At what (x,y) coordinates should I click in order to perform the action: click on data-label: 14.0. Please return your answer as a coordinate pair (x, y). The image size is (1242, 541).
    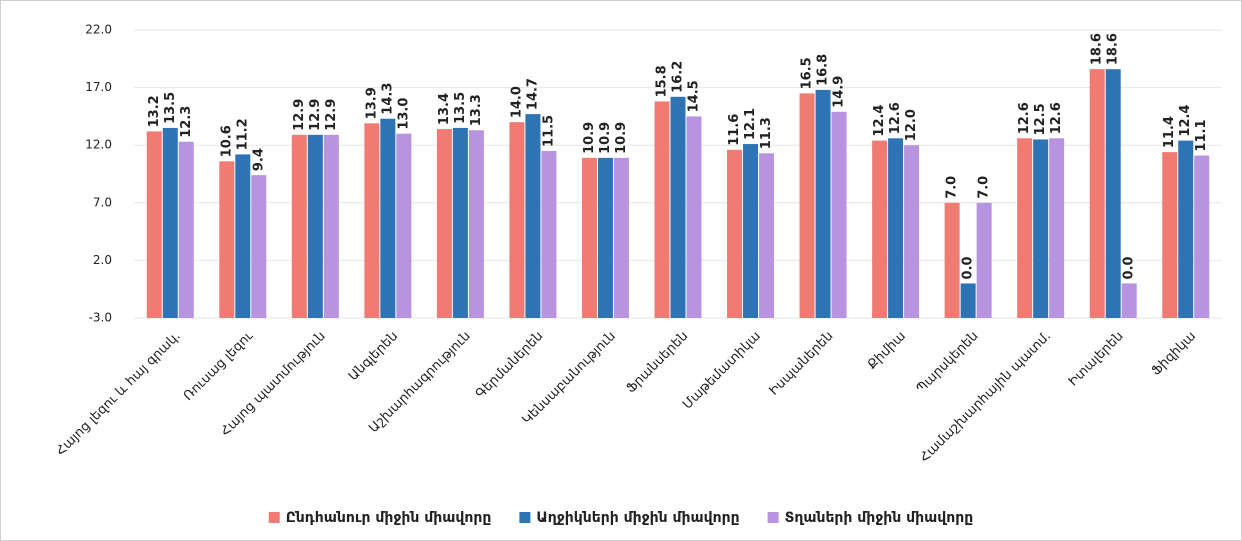
    Looking at the image, I should click on (516, 102).